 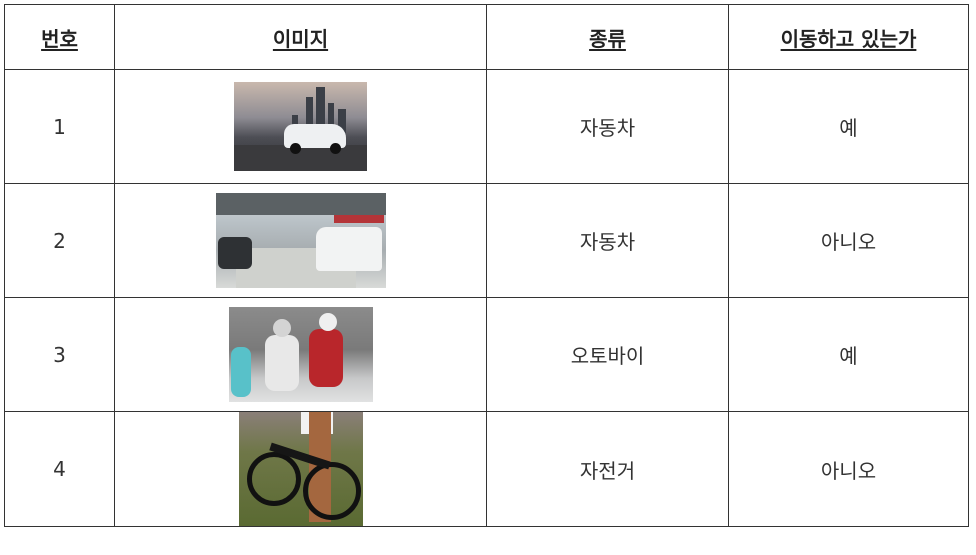 I want to click on header-moving: 이동하고 있는가, so click(x=848, y=37).